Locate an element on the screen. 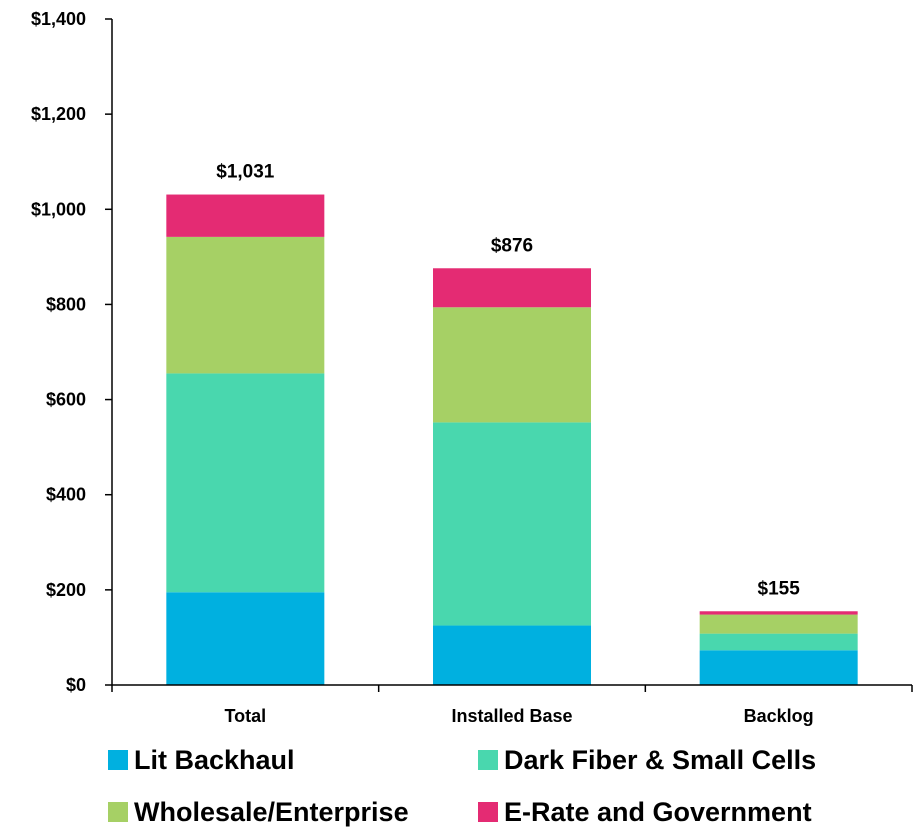 The height and width of the screenshot is (830, 914). bar-segment-installed-base-dark-fiber-small-cells is located at coordinates (512, 524).